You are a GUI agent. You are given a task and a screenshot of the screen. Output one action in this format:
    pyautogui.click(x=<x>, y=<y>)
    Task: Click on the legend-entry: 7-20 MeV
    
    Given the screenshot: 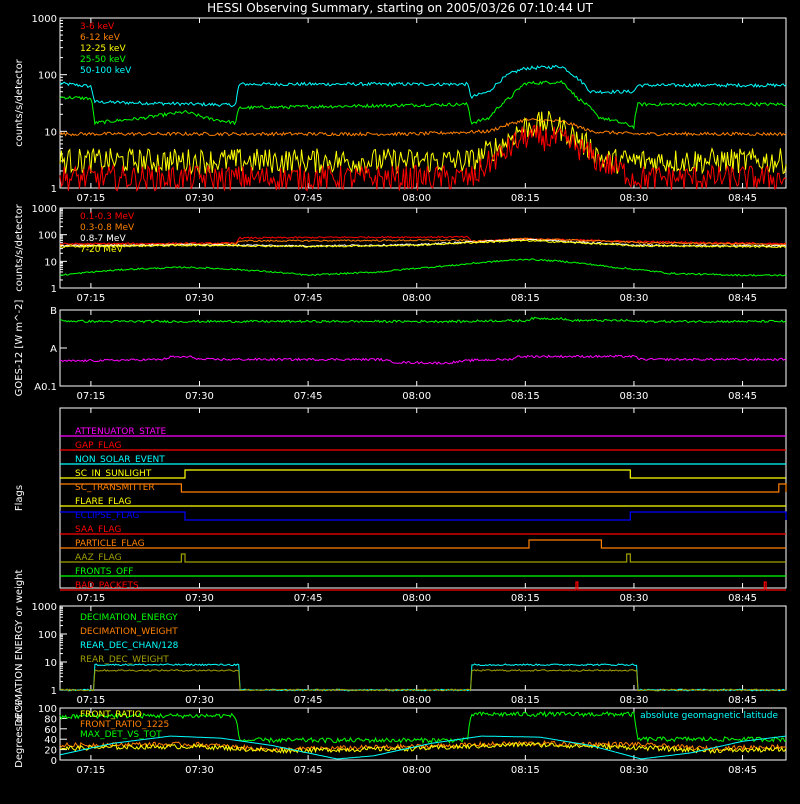 What is the action you would take?
    pyautogui.click(x=102, y=250)
    